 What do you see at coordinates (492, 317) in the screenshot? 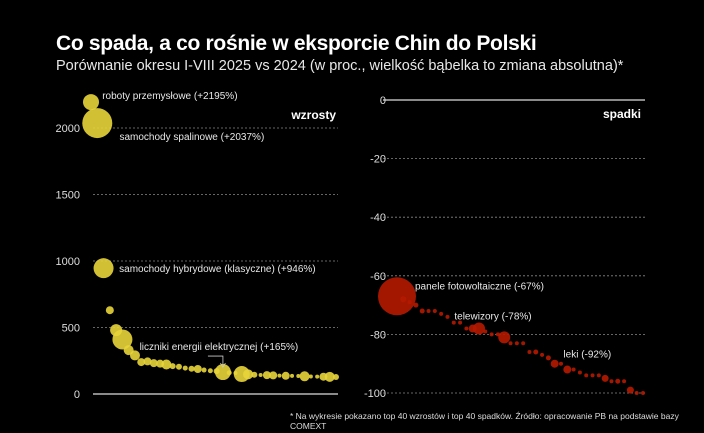
I see `annotation-label: telewizory (-78%)` at bounding box center [492, 317].